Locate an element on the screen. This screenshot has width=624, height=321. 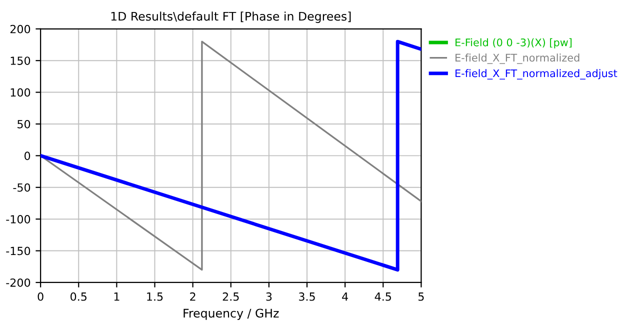
y-tick-label: -100 is located at coordinates (18, 219).